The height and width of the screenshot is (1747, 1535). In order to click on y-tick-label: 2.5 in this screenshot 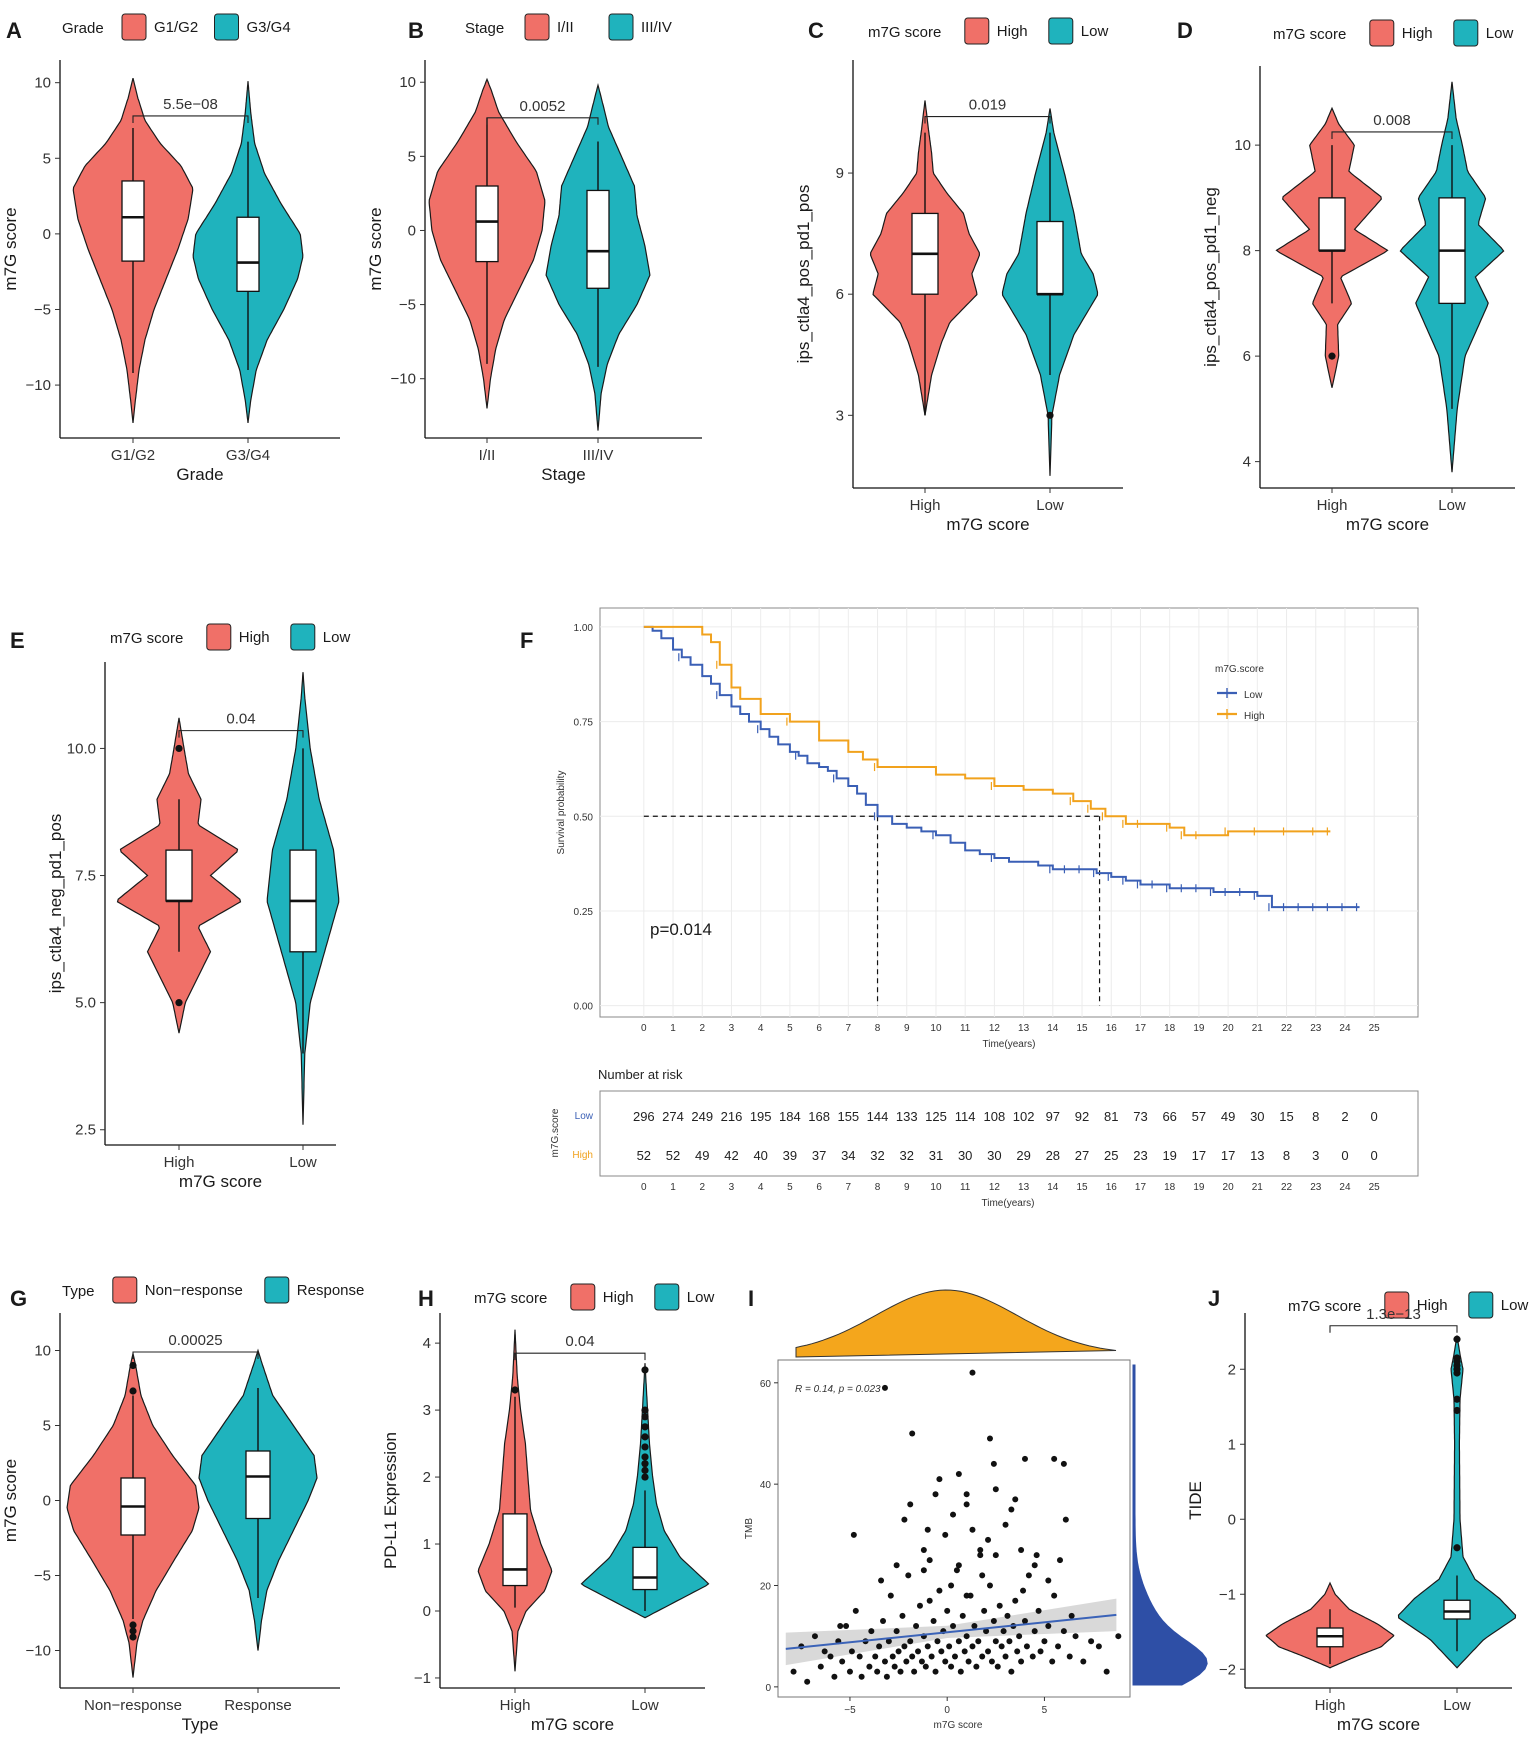, I will do `click(85, 1130)`.